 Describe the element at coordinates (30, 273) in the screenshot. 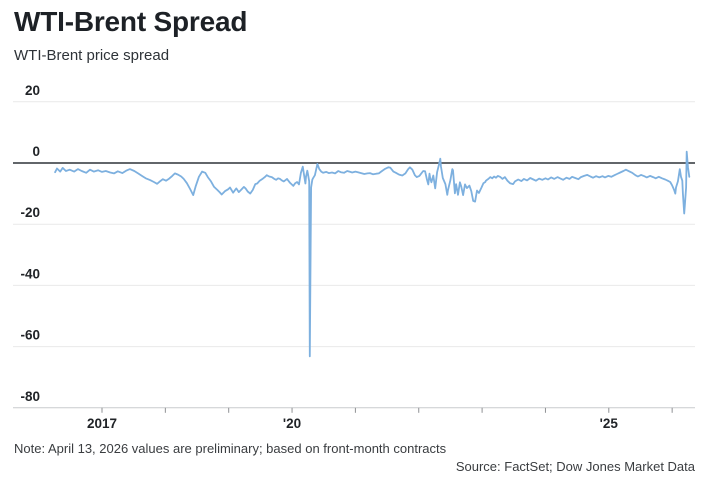

I see `y-tick-label: -40` at that location.